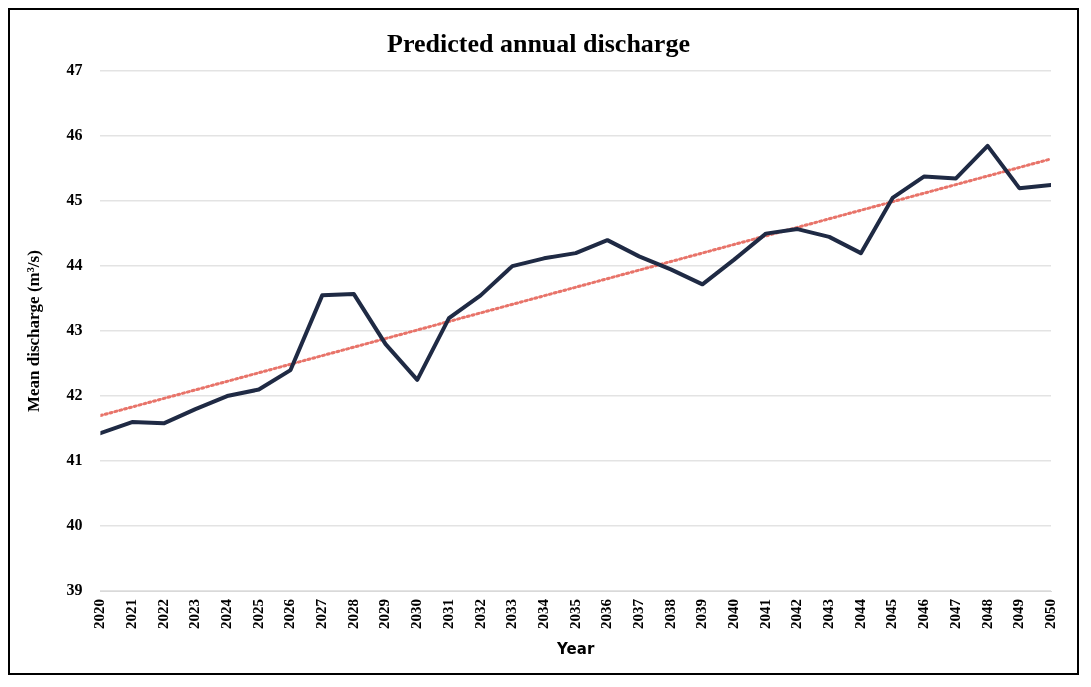  Describe the element at coordinates (1049, 614) in the screenshot. I see `x-tick-label: 2050` at that location.